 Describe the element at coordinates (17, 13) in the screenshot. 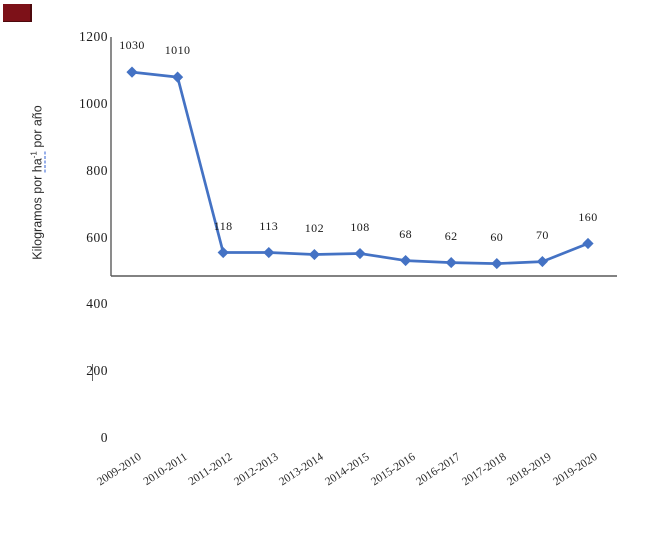

I see `corner-artifact` at that location.